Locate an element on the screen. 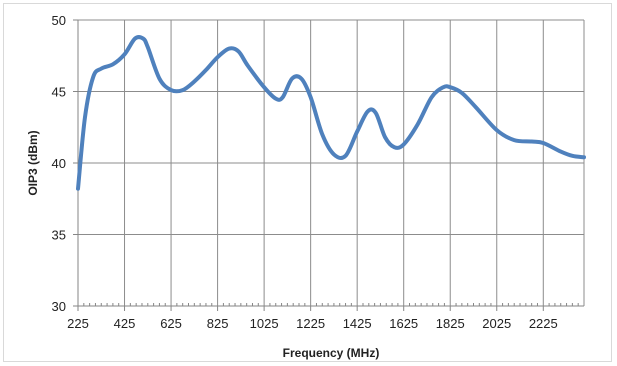 The image size is (617, 366). x-tick-label: 225 is located at coordinates (78, 323).